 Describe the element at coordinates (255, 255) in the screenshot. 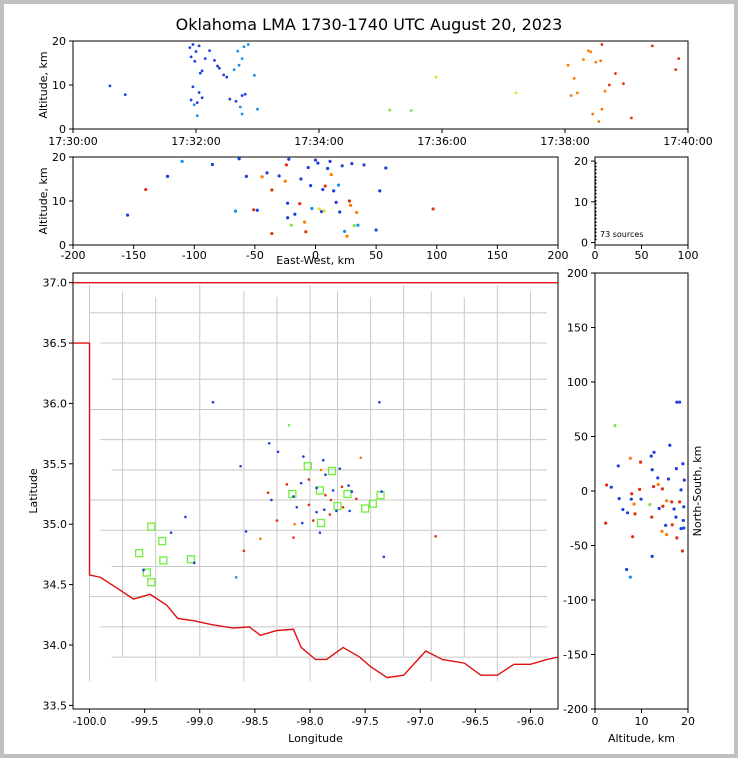

I see `x-tick-label: -50` at that location.